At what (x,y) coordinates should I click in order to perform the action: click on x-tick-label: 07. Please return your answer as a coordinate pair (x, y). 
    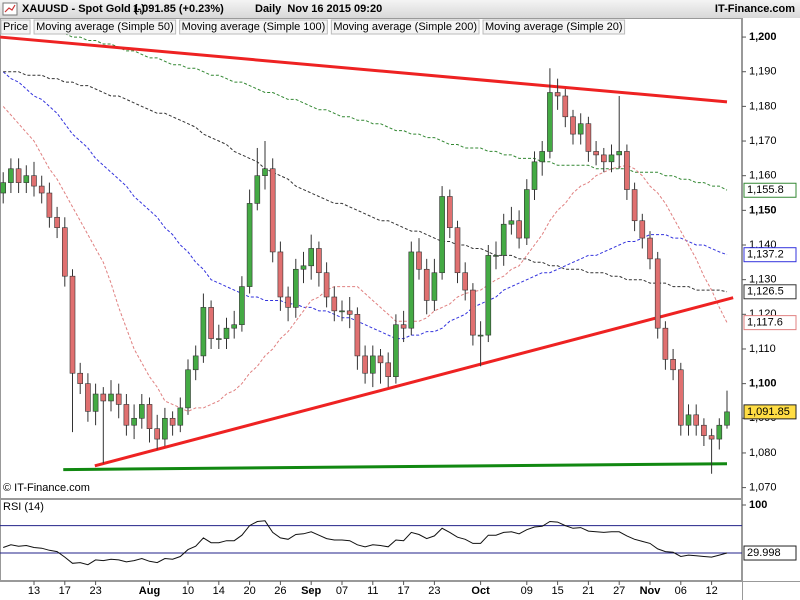
    Looking at the image, I should click on (342, 591).